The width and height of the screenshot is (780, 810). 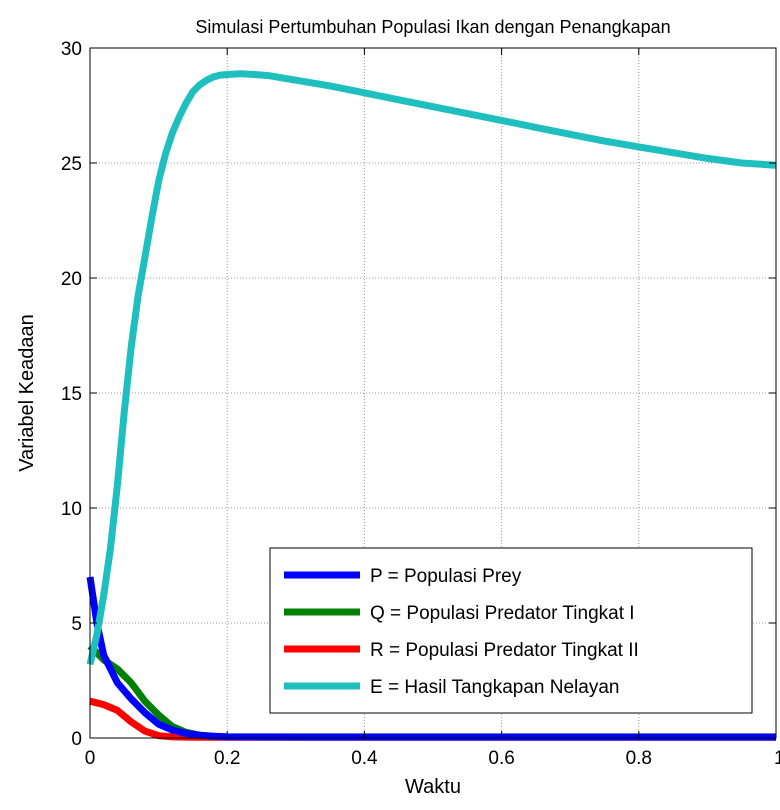 I want to click on y-tick-label: 25, so click(x=71, y=164).